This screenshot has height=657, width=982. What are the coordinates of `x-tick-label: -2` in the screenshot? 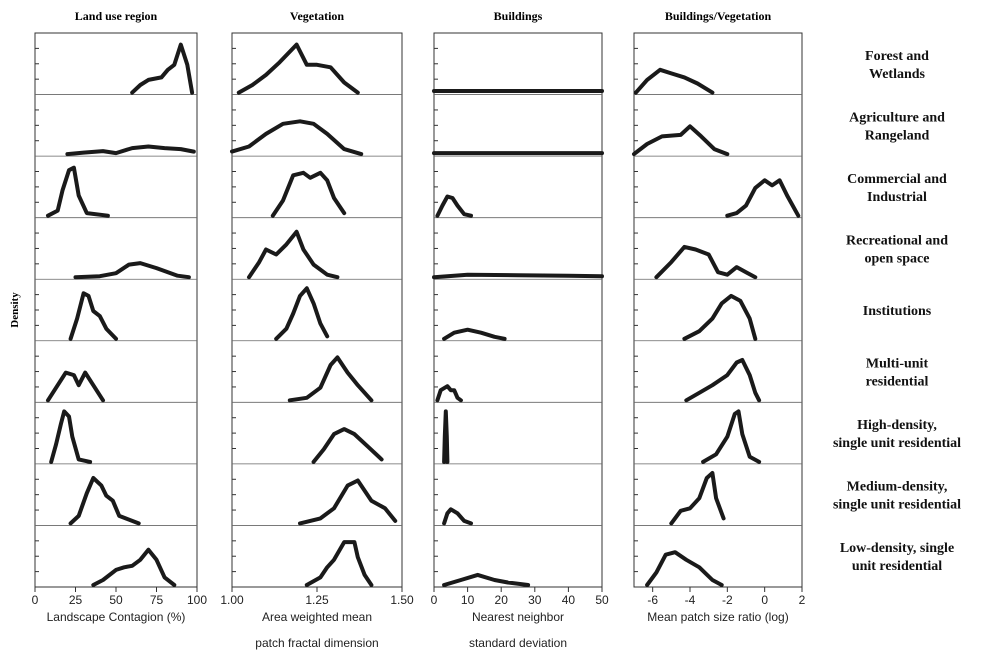 It's located at (727, 600).